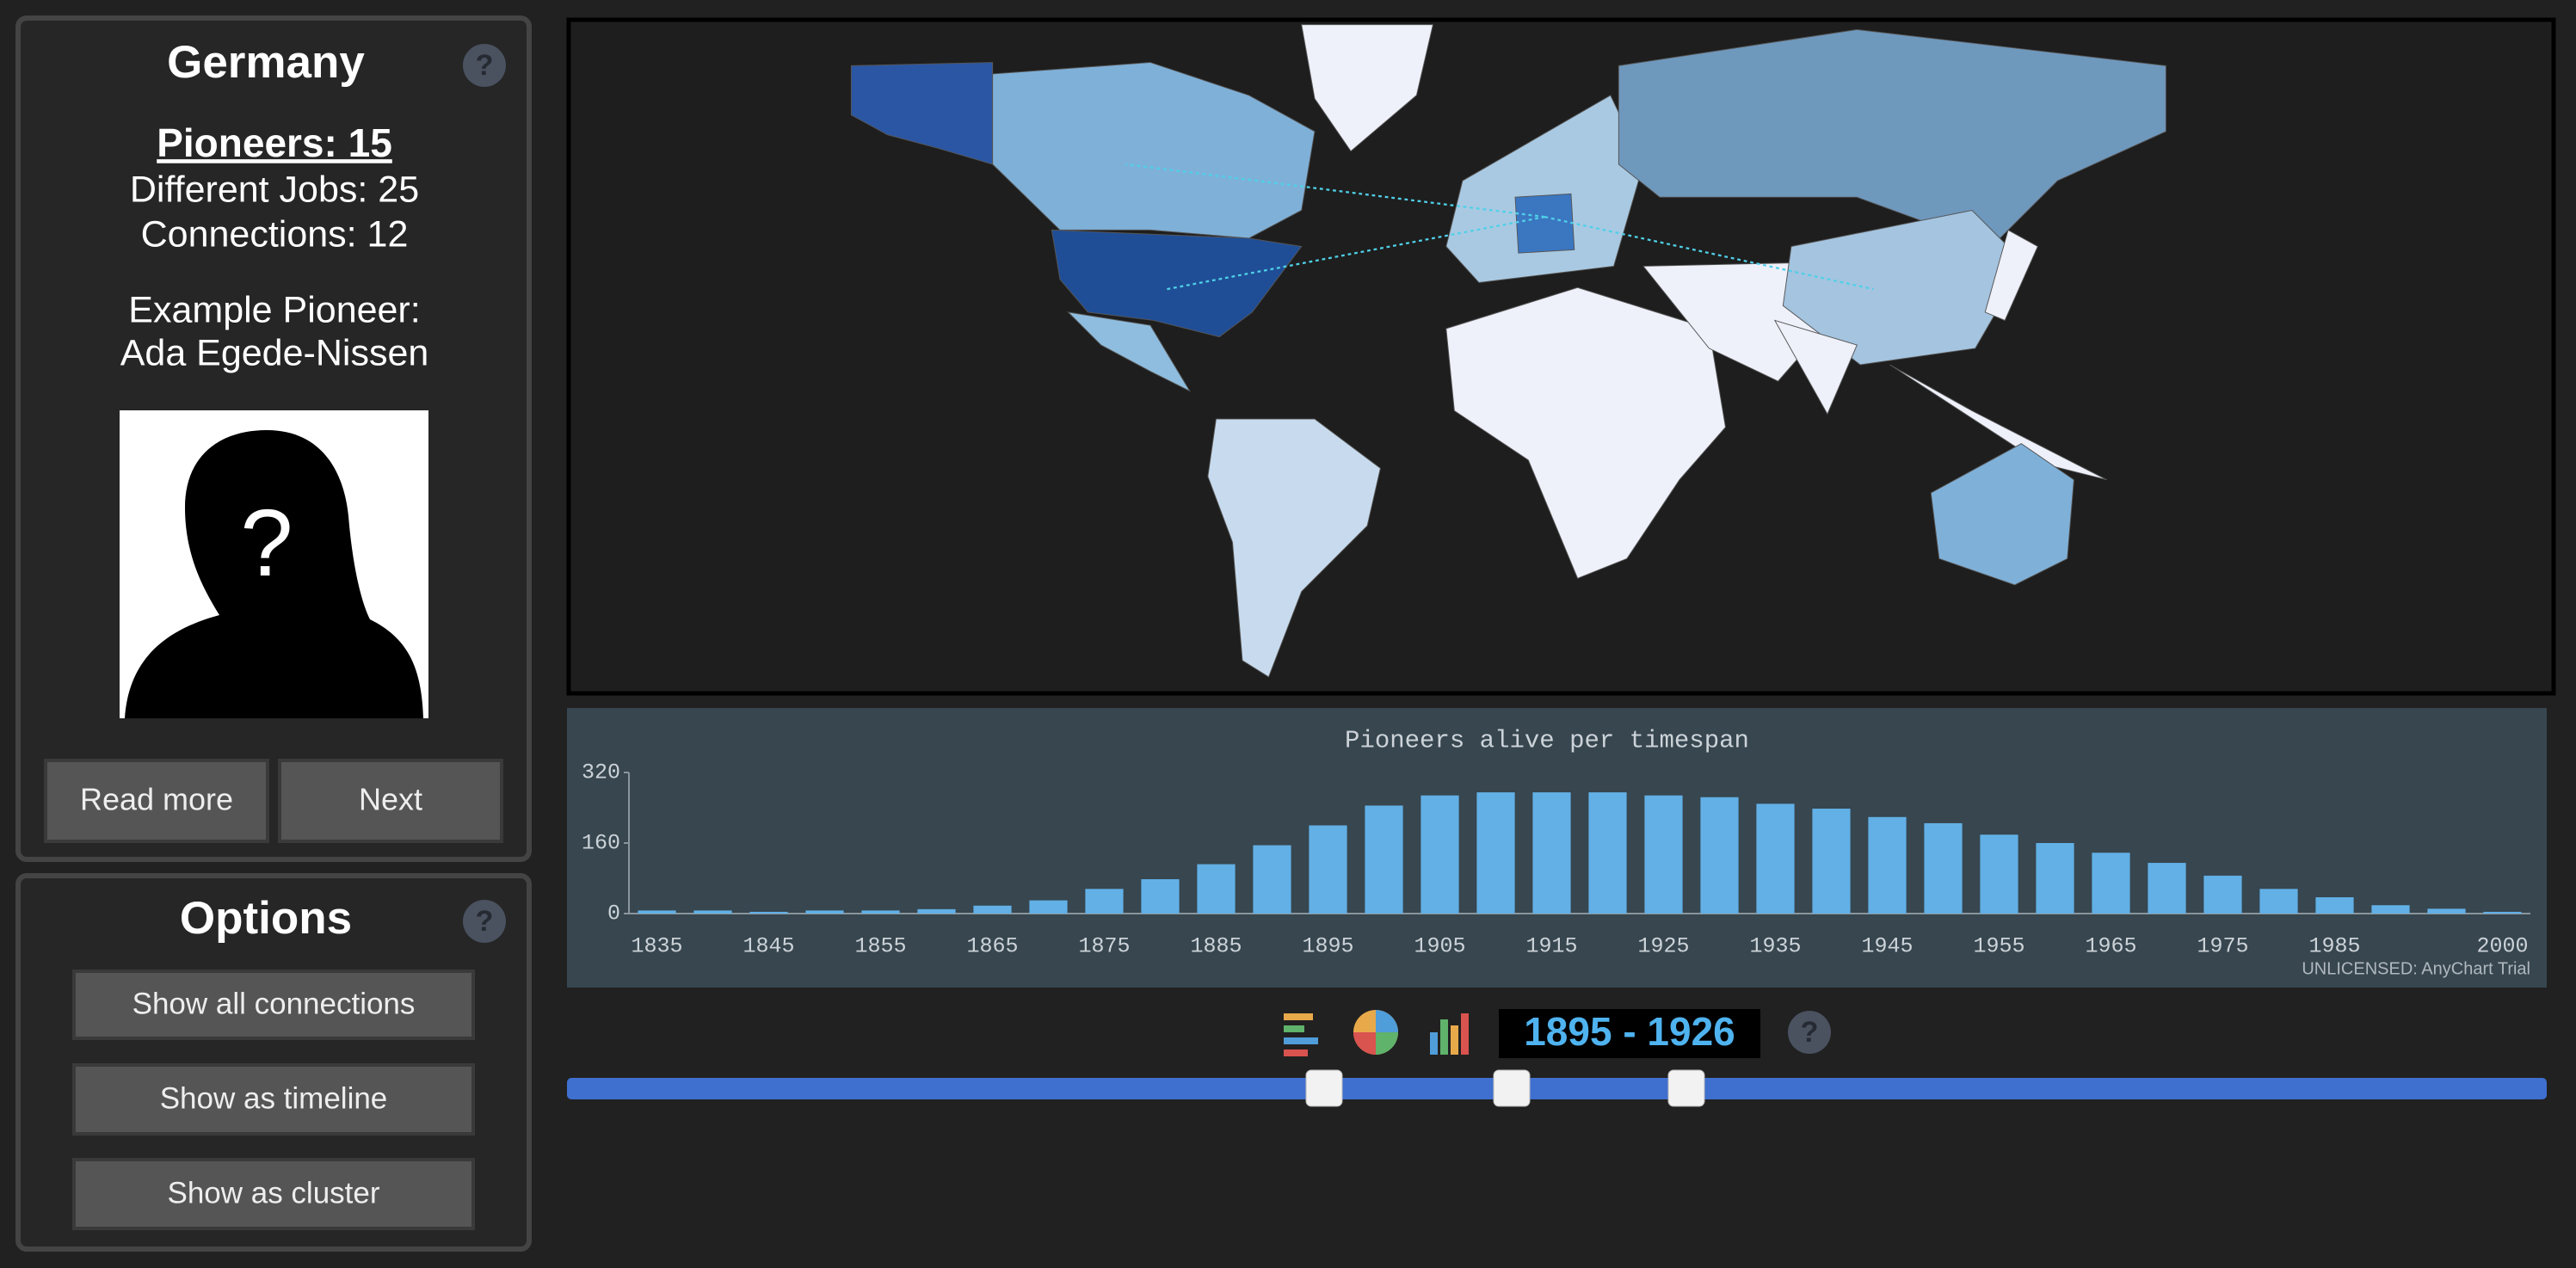 The image size is (2576, 1268). I want to click on chart-type-icons, so click(1376, 1033).